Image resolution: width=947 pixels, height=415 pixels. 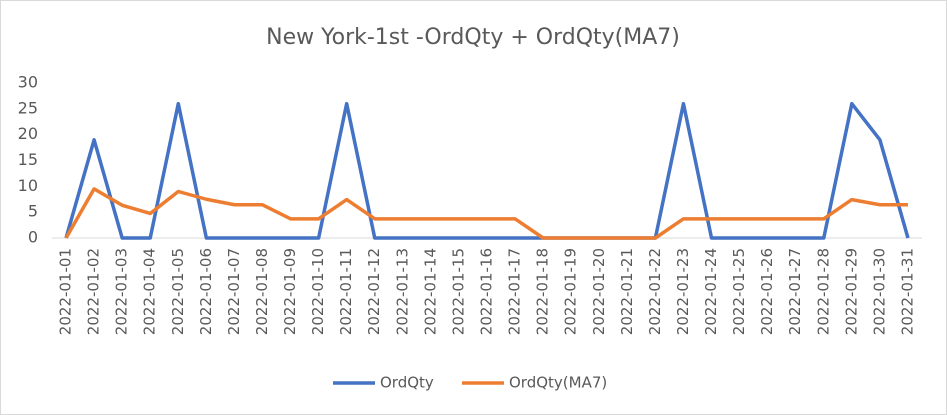 What do you see at coordinates (851, 291) in the screenshot?
I see `x-tick-label: 2022-01-29` at bounding box center [851, 291].